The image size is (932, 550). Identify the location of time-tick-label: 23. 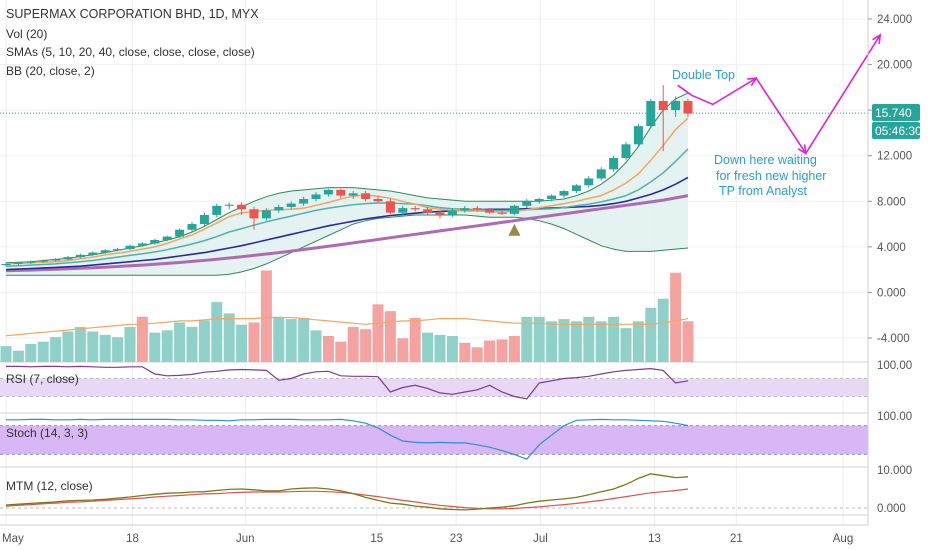
(456, 539).